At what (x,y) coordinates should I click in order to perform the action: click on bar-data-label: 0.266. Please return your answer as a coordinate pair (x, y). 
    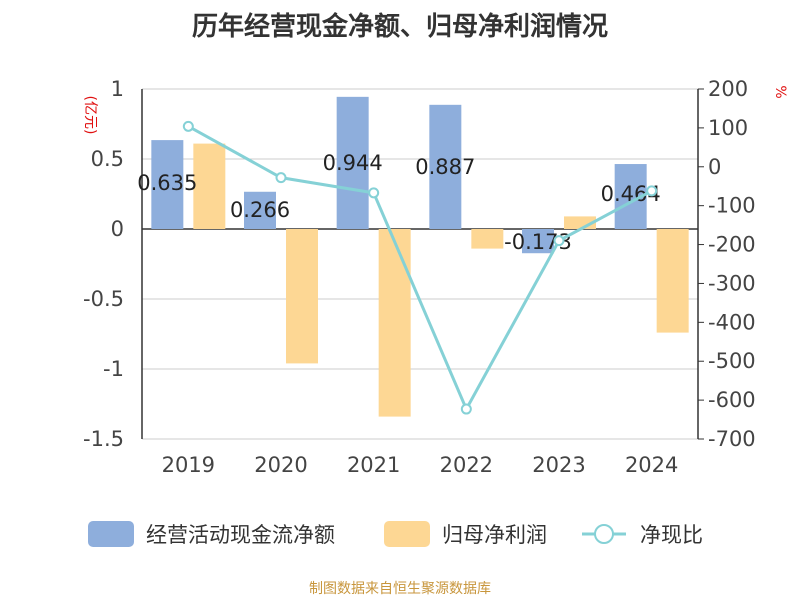
    Looking at the image, I should click on (260, 210).